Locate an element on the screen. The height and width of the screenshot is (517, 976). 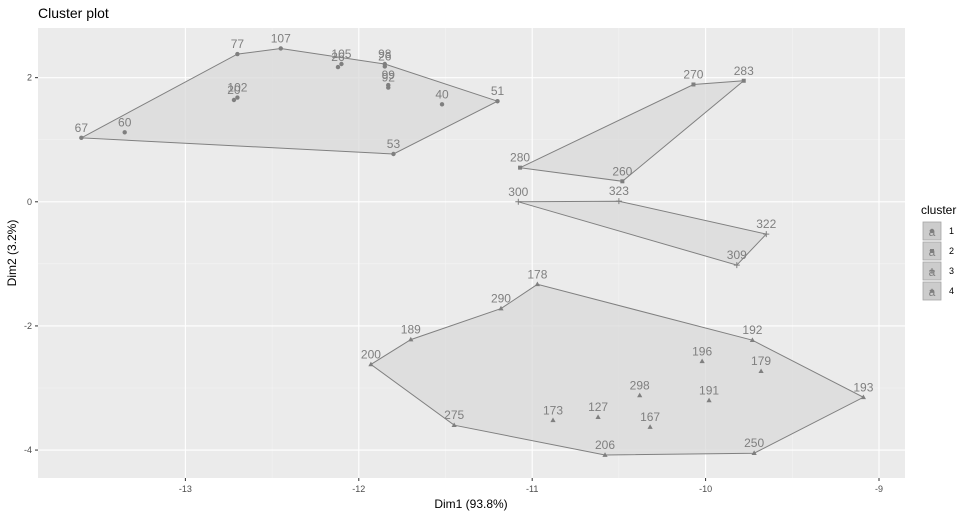
point-label: 260 is located at coordinates (622, 171).